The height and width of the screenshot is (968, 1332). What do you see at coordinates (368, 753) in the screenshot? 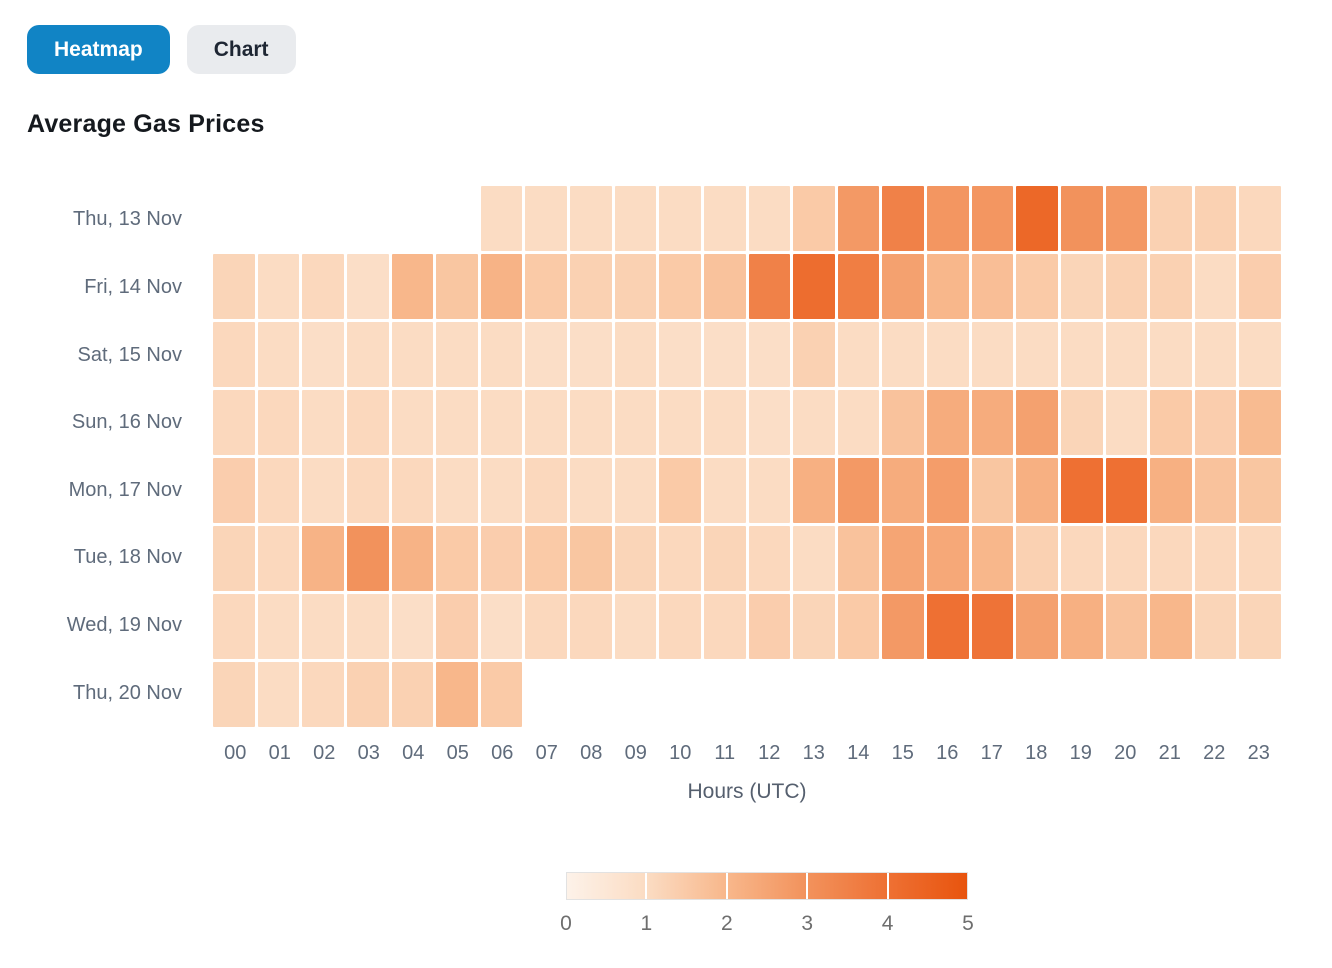
I see `hour-label: 03` at bounding box center [368, 753].